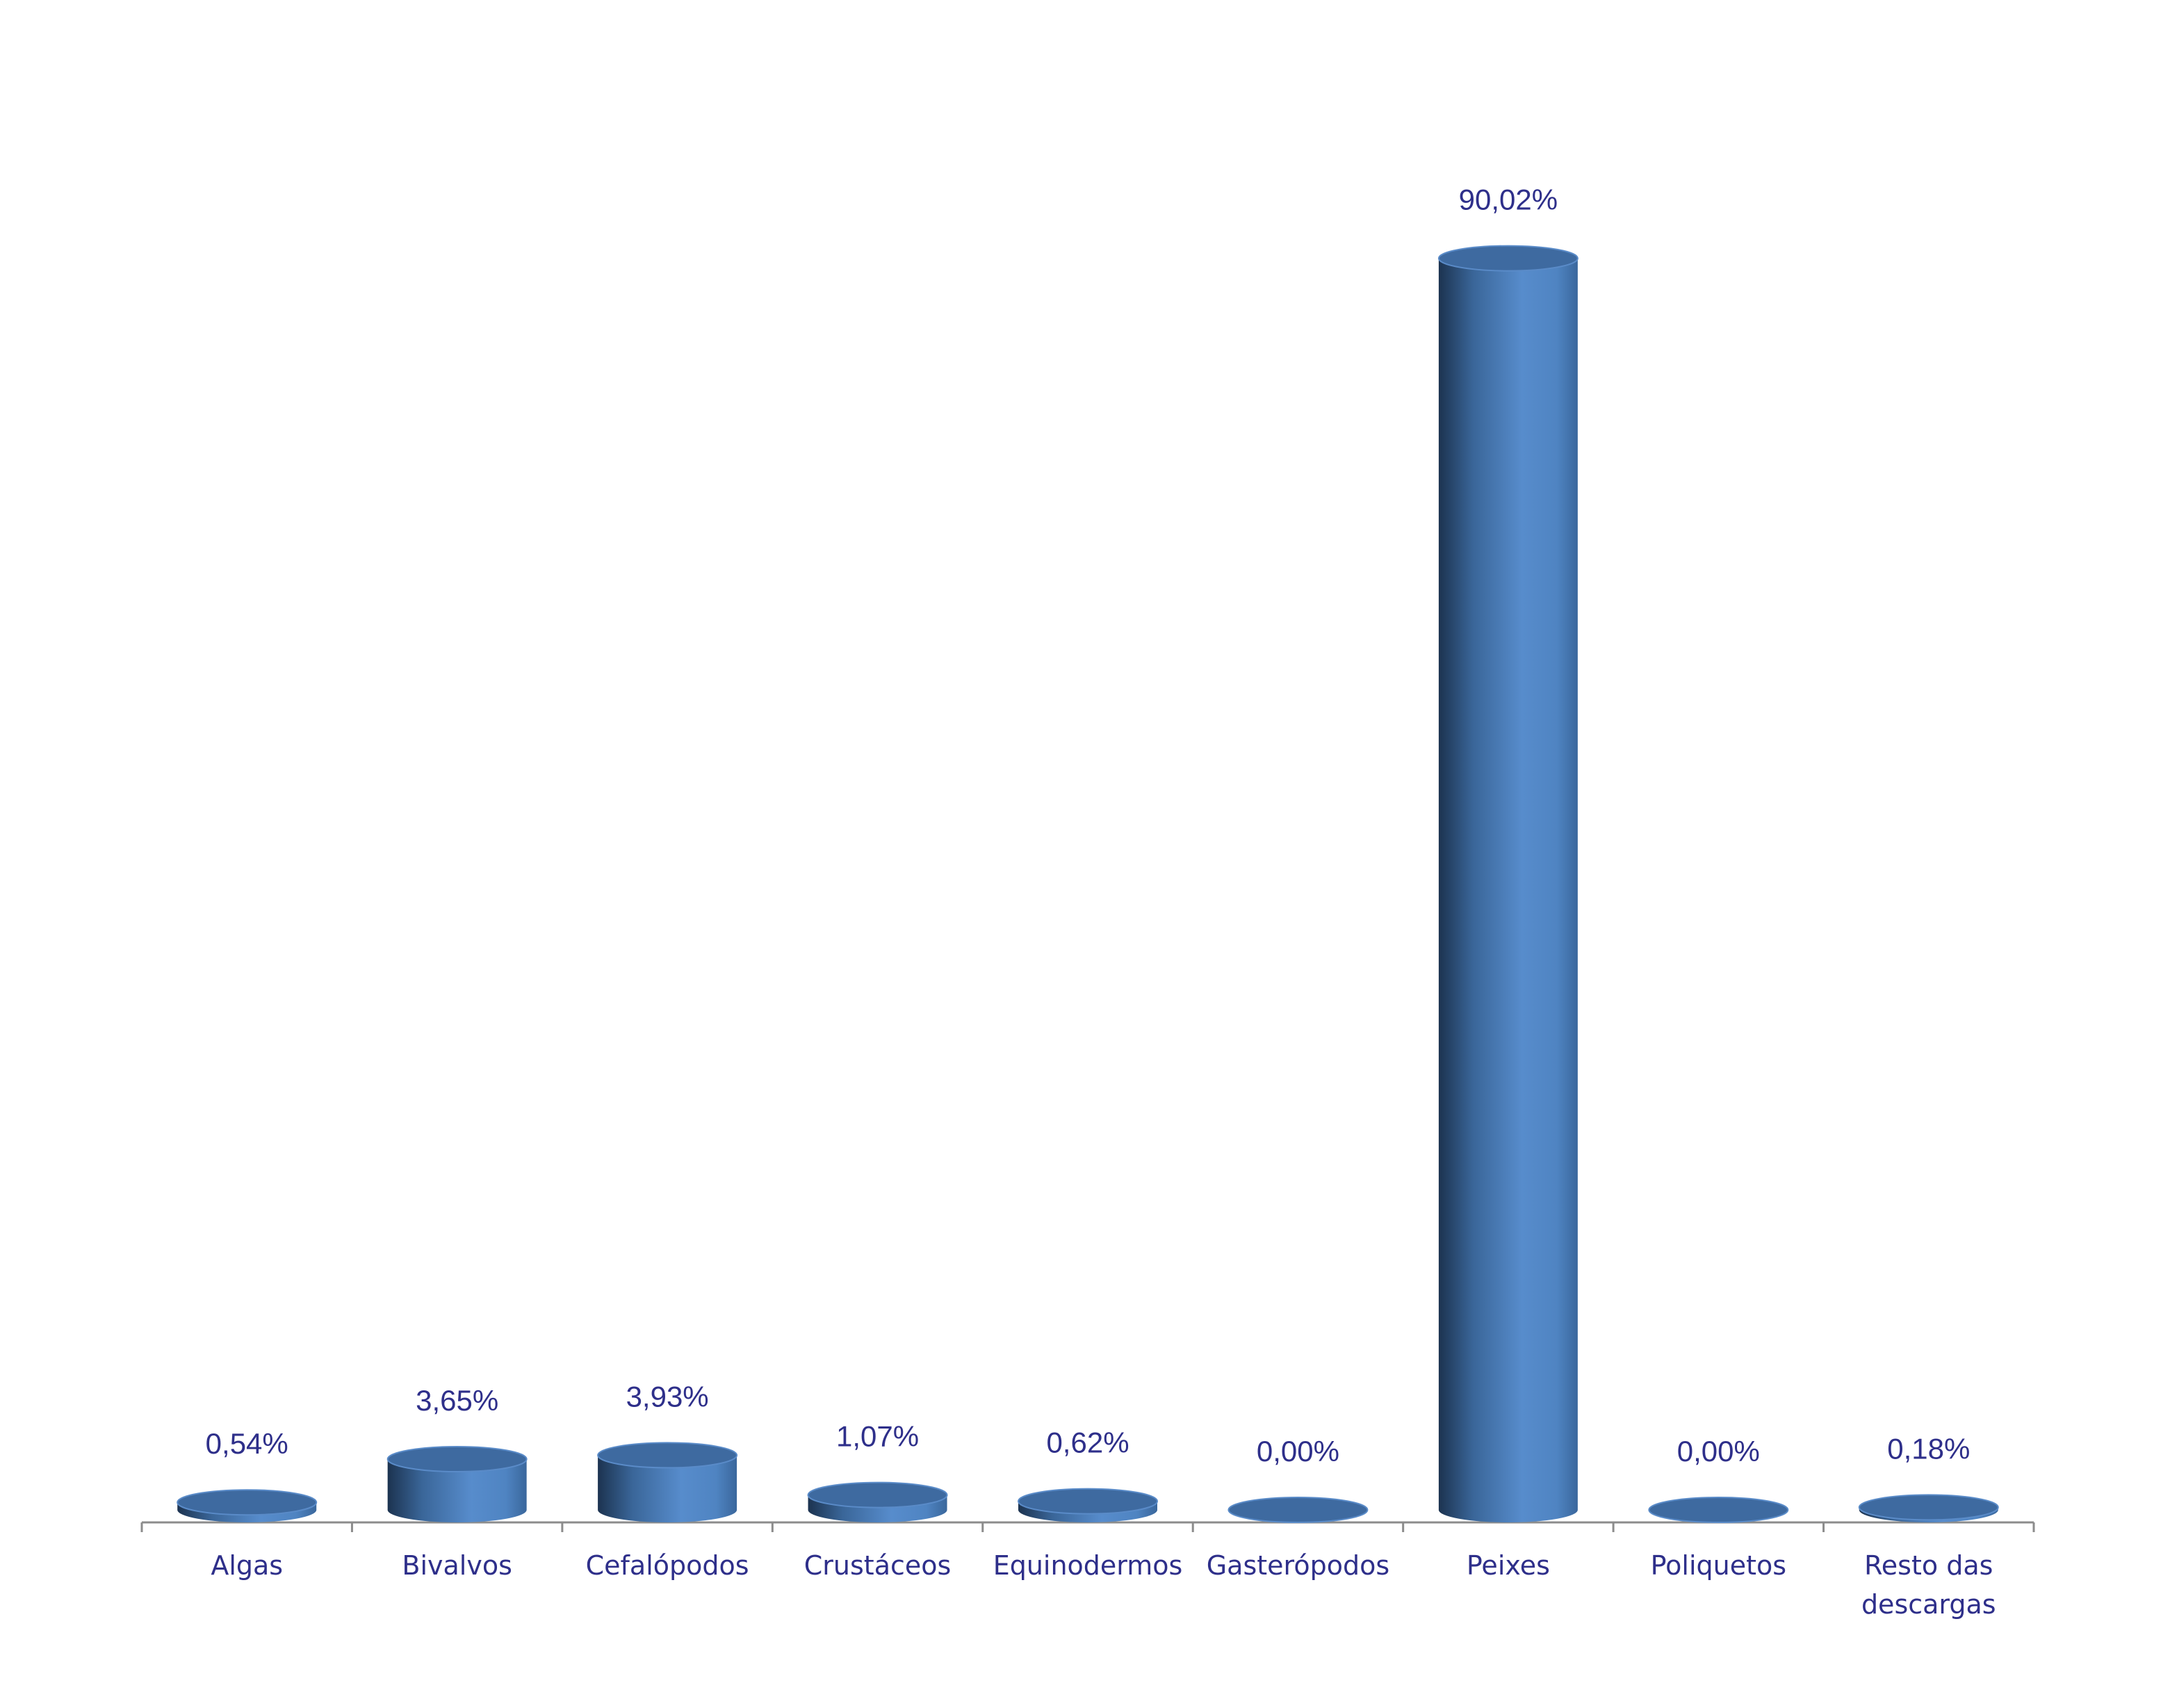  What do you see at coordinates (1718, 1565) in the screenshot?
I see `x-tick-label: Poliquetos` at bounding box center [1718, 1565].